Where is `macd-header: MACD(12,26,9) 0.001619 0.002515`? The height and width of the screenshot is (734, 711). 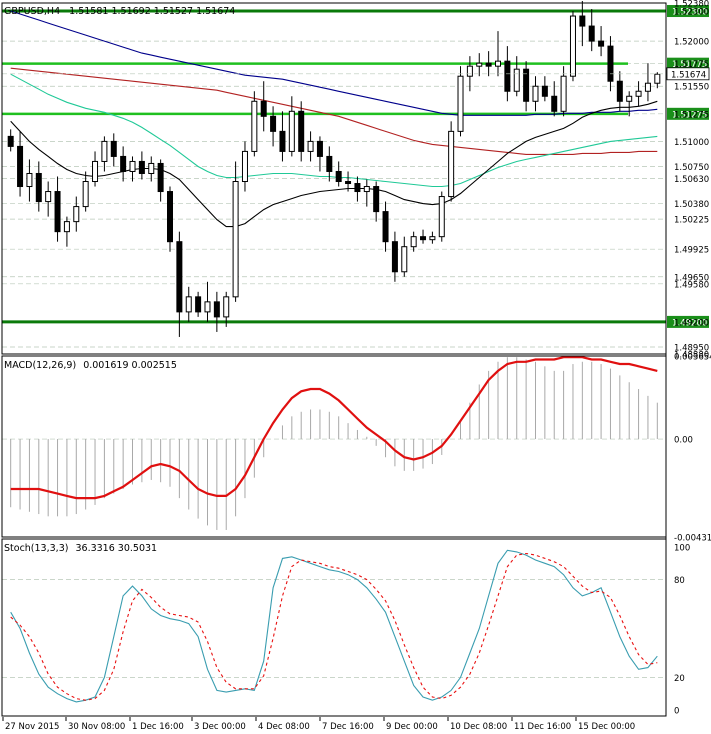 macd-header: MACD(12,26,9) 0.001619 0.002515 is located at coordinates (90, 365).